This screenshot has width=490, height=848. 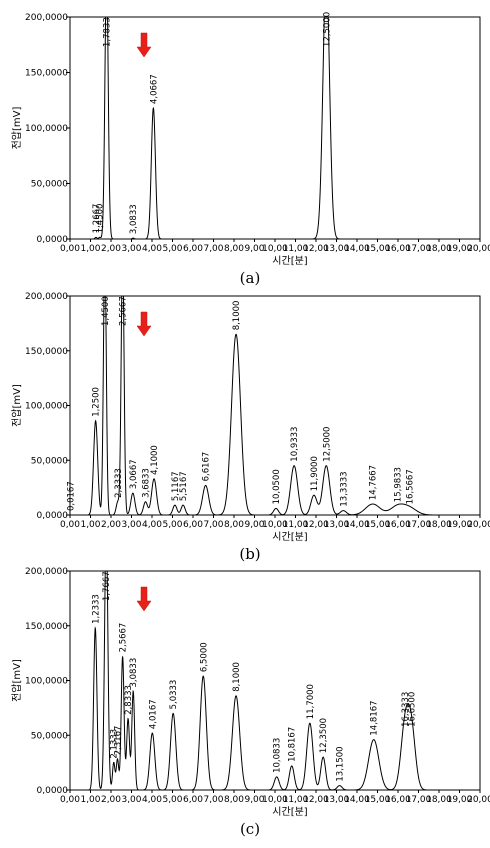 What do you see at coordinates (341, 763) in the screenshot?
I see `peak-label: 13,1500` at bounding box center [341, 763].